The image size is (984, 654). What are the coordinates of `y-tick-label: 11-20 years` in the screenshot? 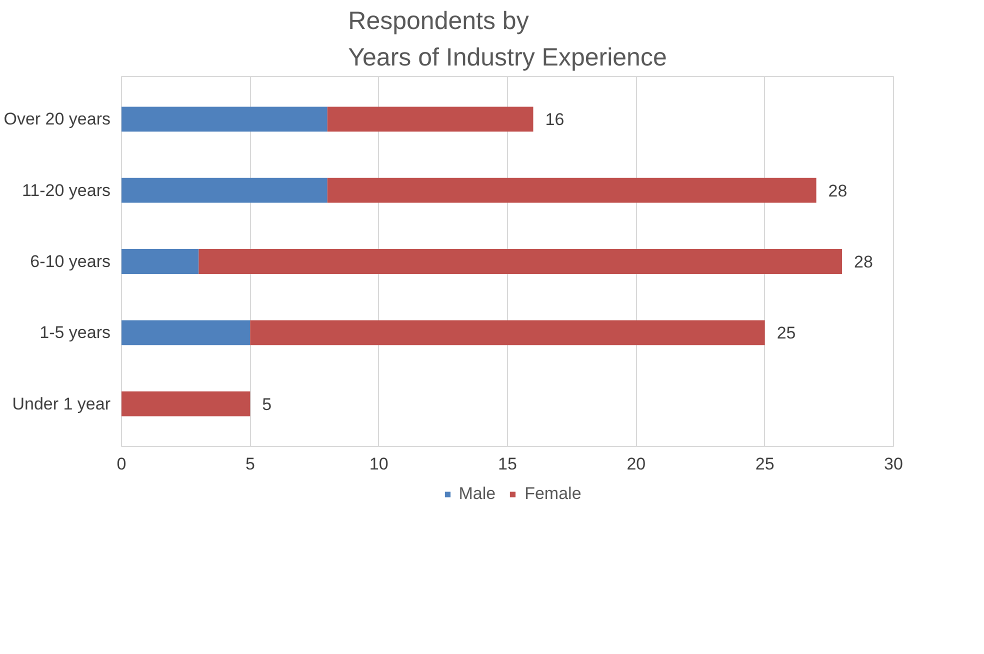 It's located at (66, 190).